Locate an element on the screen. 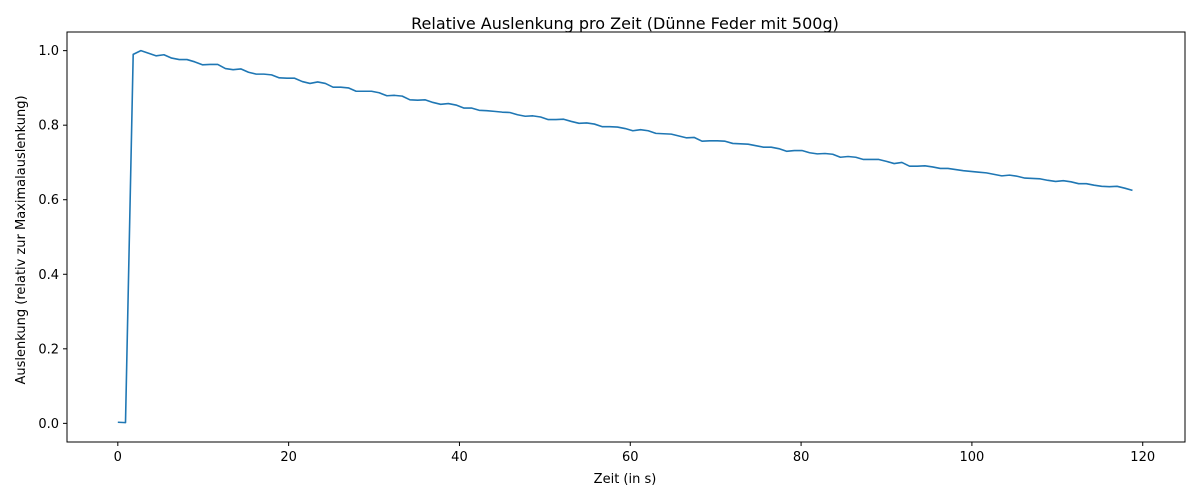 Image resolution: width=1200 pixels, height=504 pixels. y-tick-label: 0.0 is located at coordinates (48, 424).